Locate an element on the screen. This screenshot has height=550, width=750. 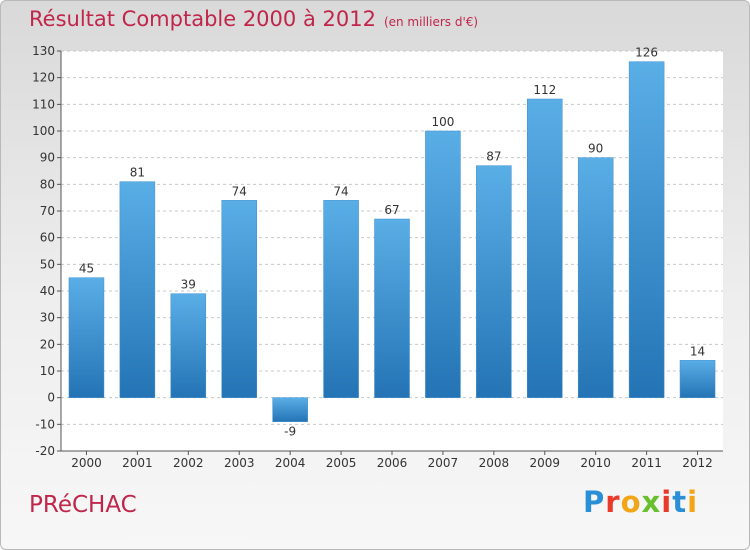
logo-letter: o is located at coordinates (631, 502).